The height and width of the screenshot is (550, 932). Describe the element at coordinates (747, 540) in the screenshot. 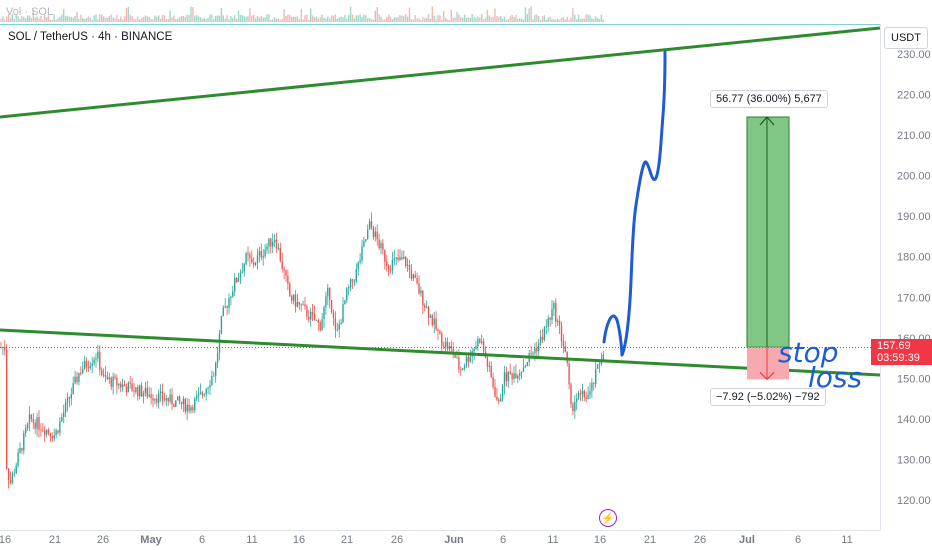

I see `time-tick-label: Jul` at that location.